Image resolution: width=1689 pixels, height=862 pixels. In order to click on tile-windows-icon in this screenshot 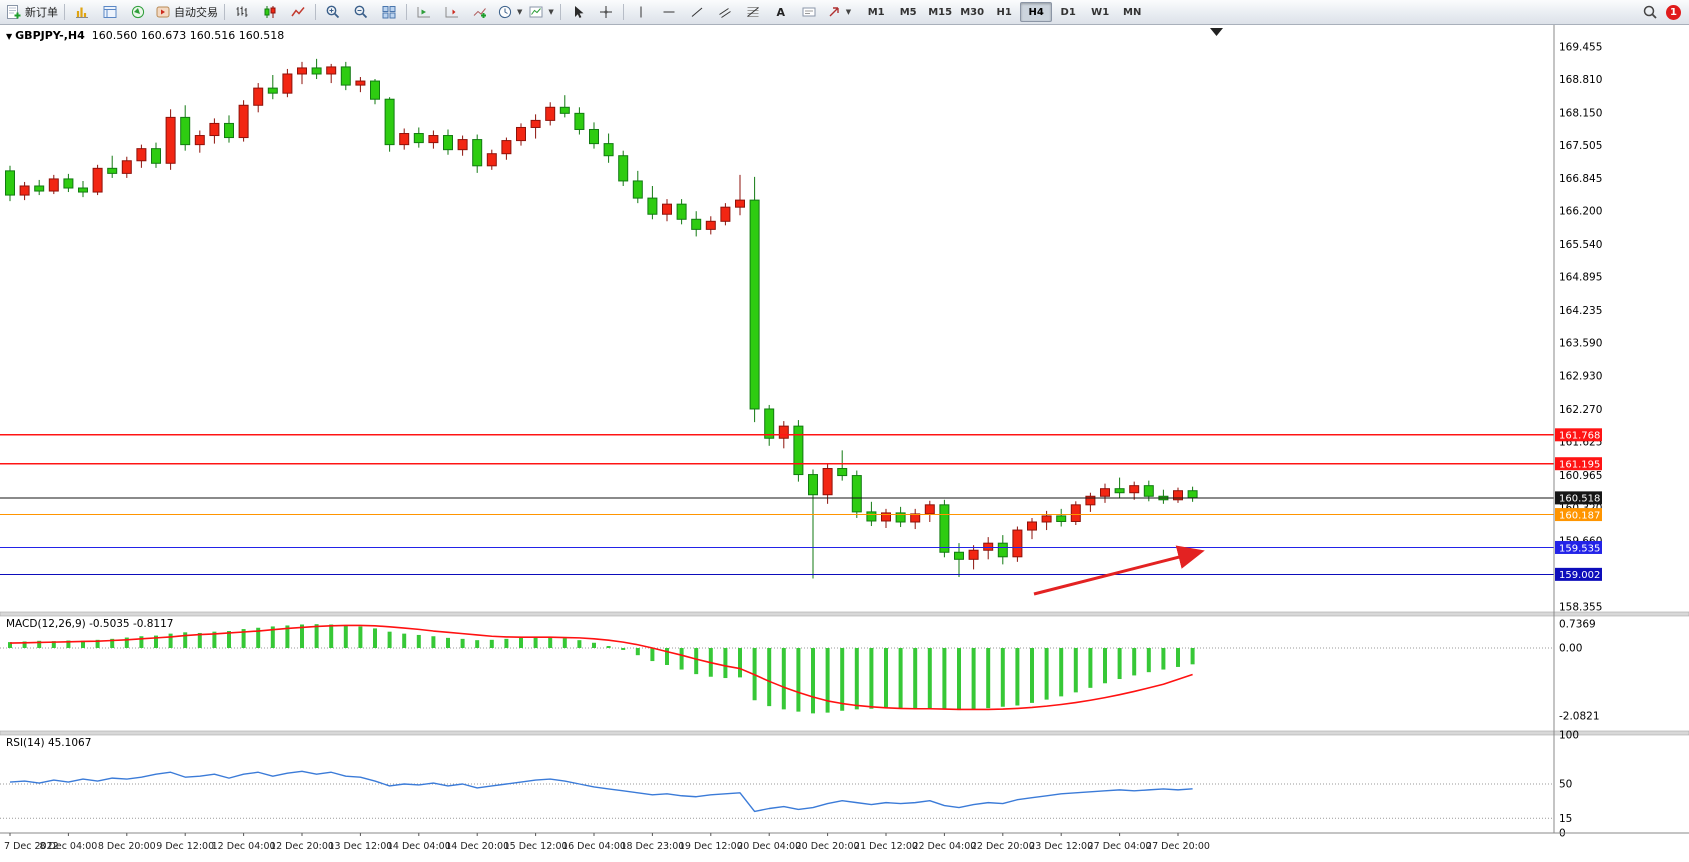, I will do `click(389, 12)`.